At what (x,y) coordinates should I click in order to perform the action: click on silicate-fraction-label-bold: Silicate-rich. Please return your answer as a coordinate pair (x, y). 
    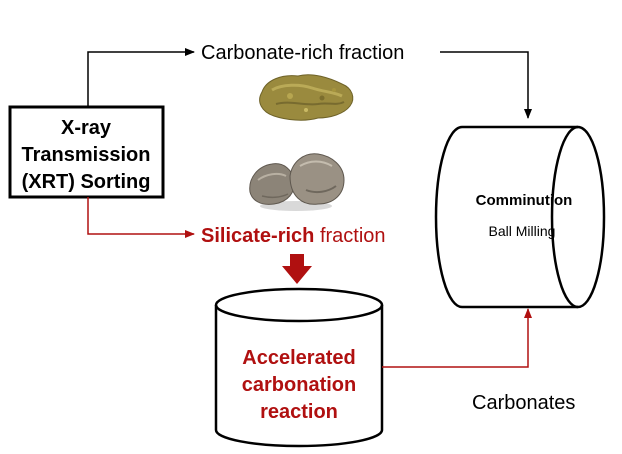
    Looking at the image, I should click on (257, 236).